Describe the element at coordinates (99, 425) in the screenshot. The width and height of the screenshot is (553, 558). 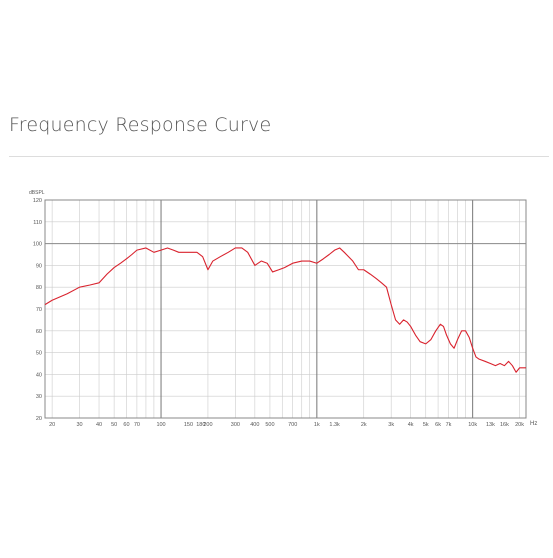
I see `x-tick-label: 40` at that location.